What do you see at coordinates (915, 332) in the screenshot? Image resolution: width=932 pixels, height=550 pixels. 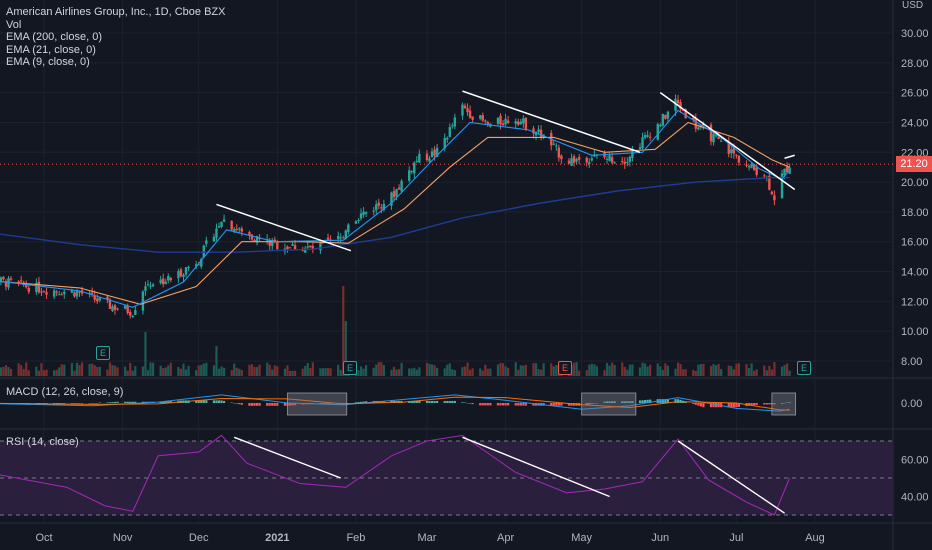 I see `y-tick-label: 10.00` at bounding box center [915, 332].